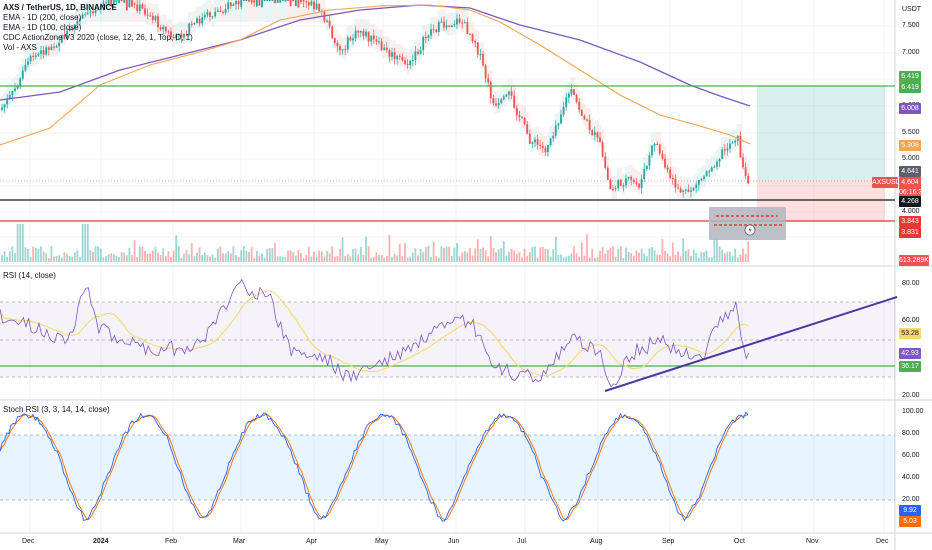  What do you see at coordinates (912, 9) in the screenshot?
I see `currency-label: USDT` at bounding box center [912, 9].